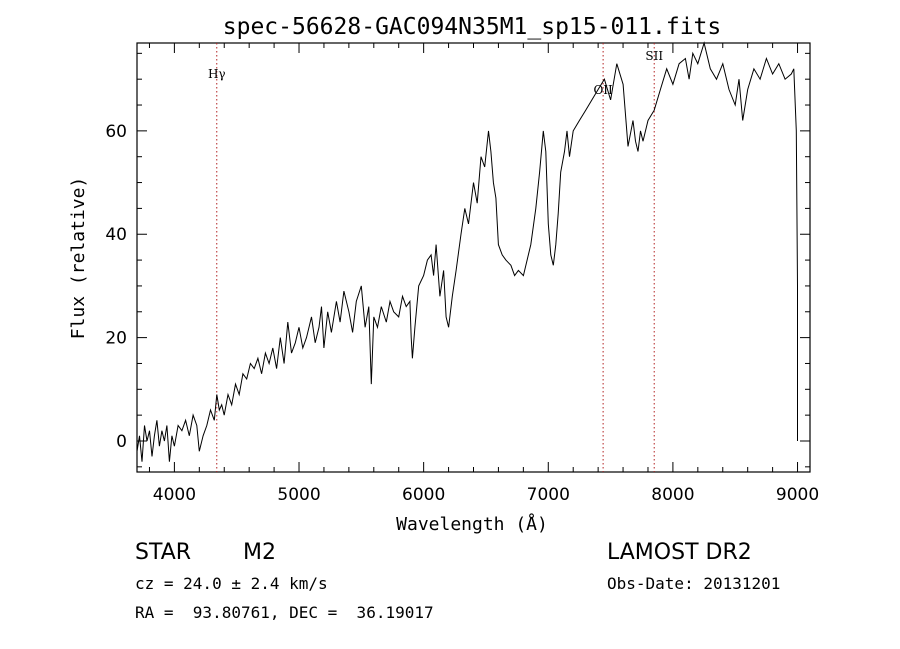 This screenshot has height=649, width=900. What do you see at coordinates (654, 56) in the screenshot?
I see `line-label: SII` at bounding box center [654, 56].